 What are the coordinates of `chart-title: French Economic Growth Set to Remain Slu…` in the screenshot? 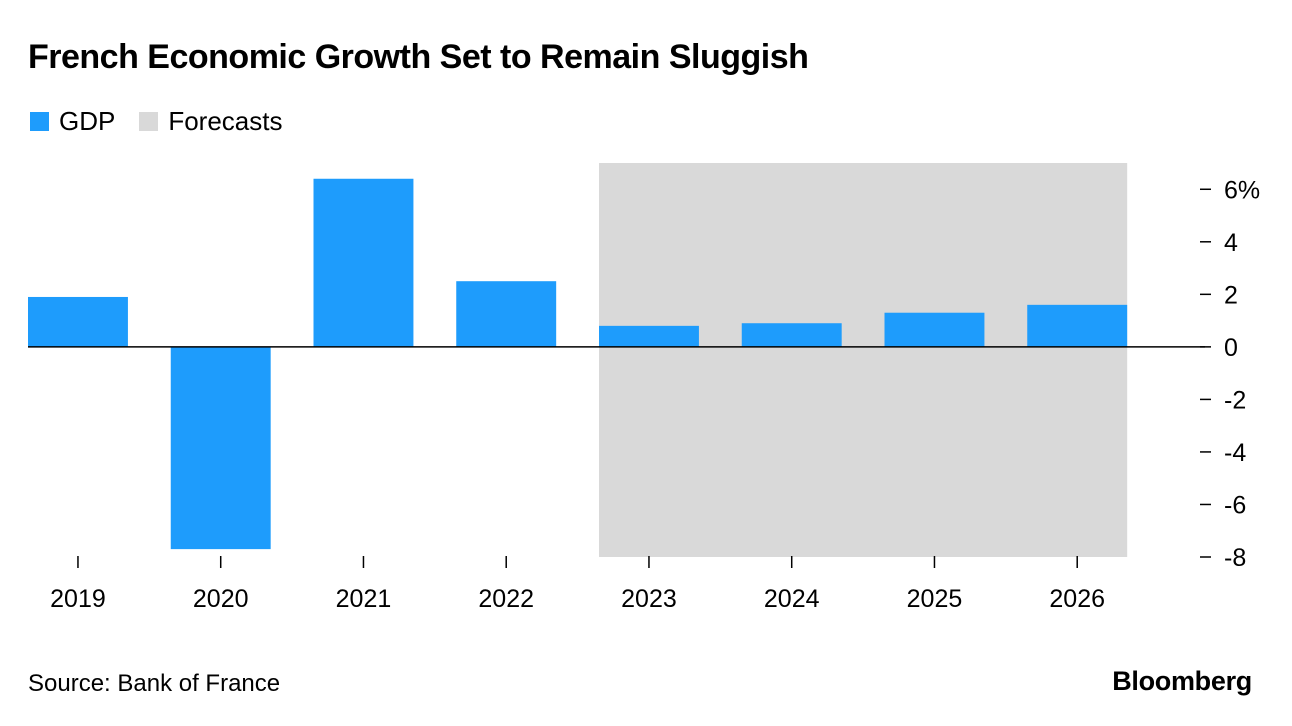 It's located at (418, 57).